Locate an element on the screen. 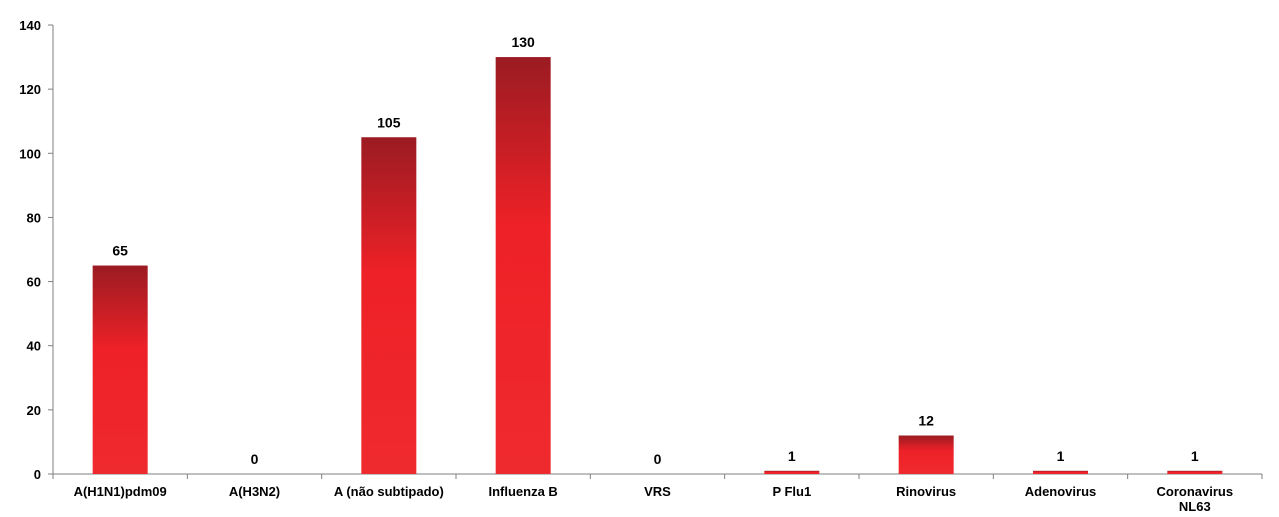 The width and height of the screenshot is (1279, 517). y-axis: 0 20 40 60 80 100 120 140 is located at coordinates (36, 250).